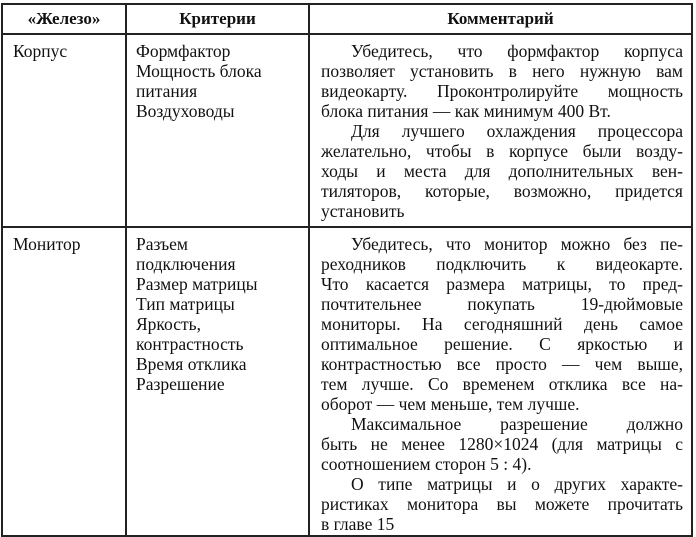 The width and height of the screenshot is (696, 537). What do you see at coordinates (64, 381) in the screenshot?
I see `hardware-cell: Монитор` at bounding box center [64, 381].